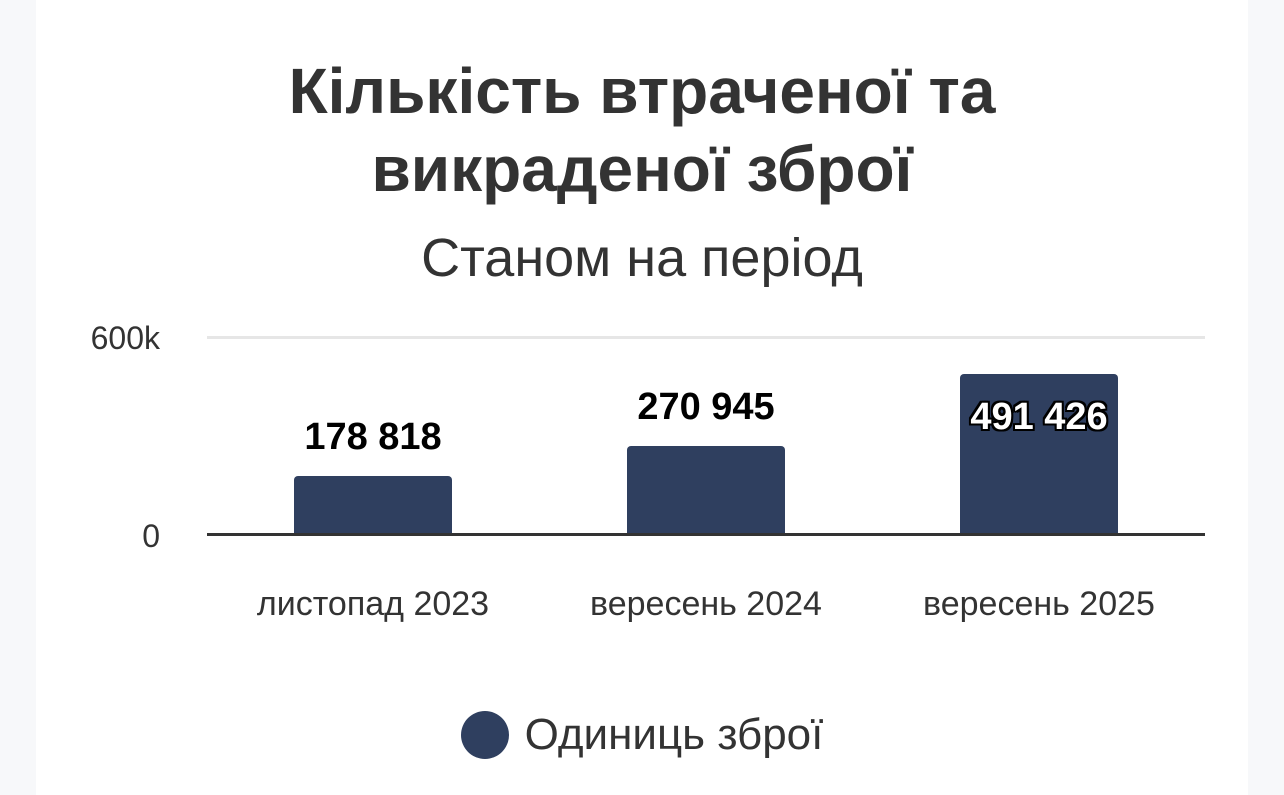 Image resolution: width=1284 pixels, height=795 pixels. Describe the element at coordinates (706, 337) in the screenshot. I see `gridline-600k` at that location.